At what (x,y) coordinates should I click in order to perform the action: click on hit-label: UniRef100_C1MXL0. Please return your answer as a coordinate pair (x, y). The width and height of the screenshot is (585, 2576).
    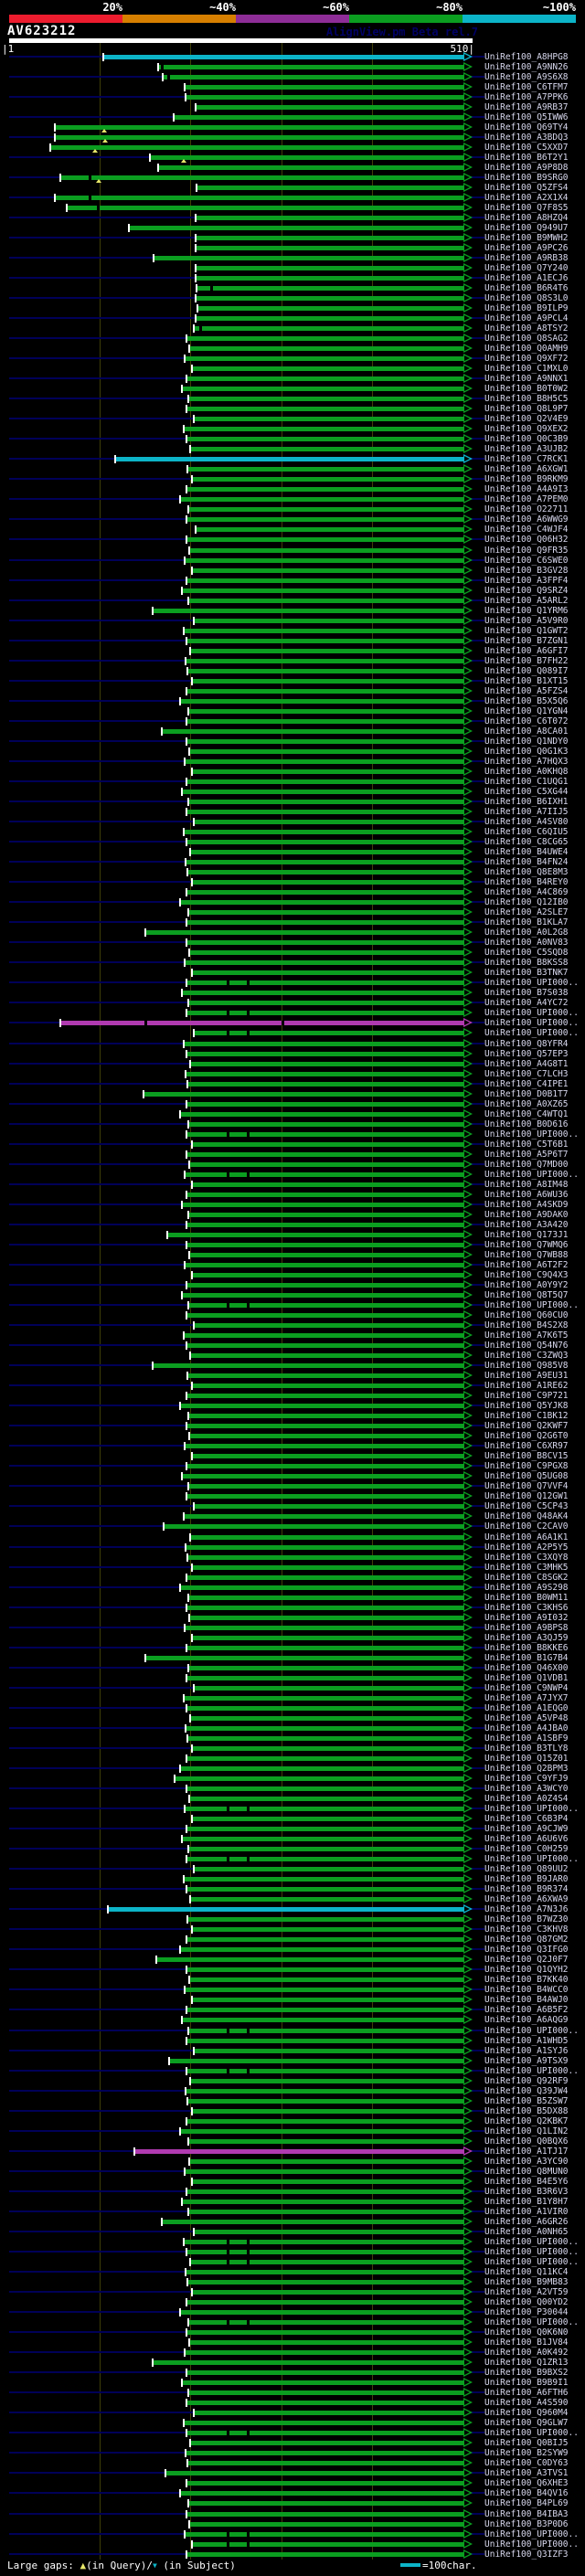
    Looking at the image, I should click on (527, 369).